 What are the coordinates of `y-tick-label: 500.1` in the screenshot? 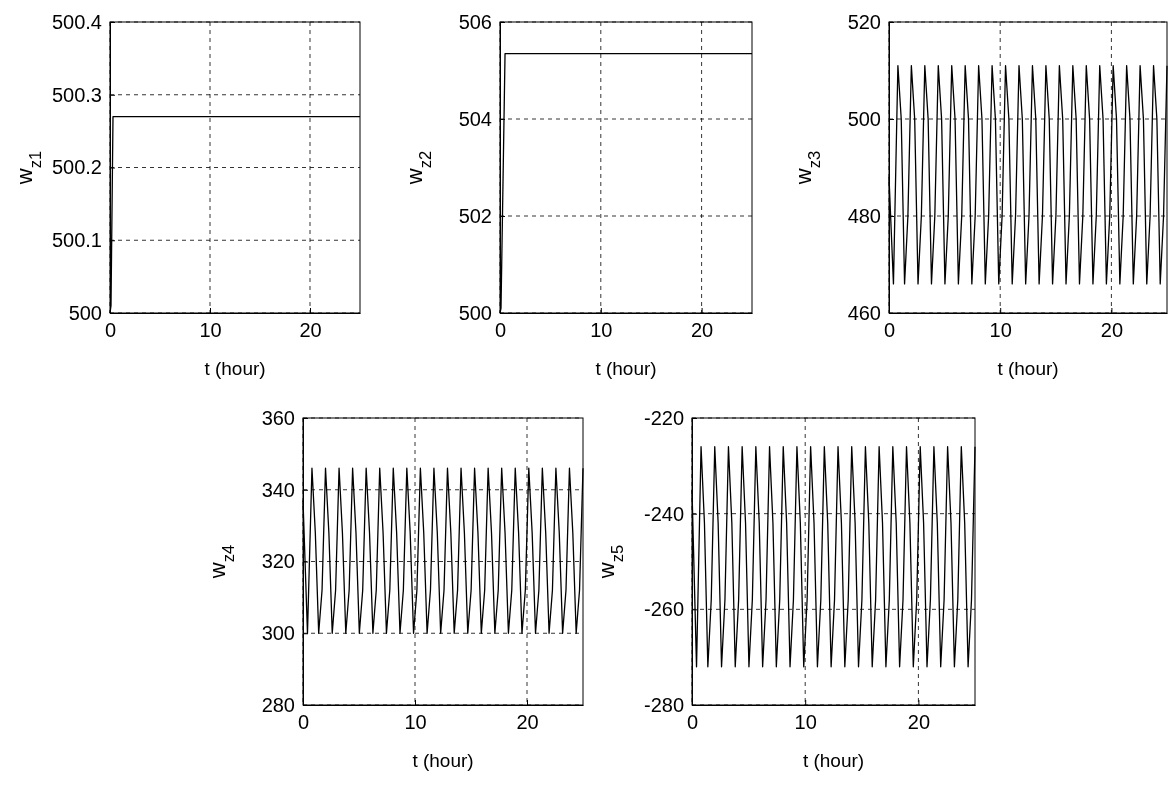 It's located at (76, 240).